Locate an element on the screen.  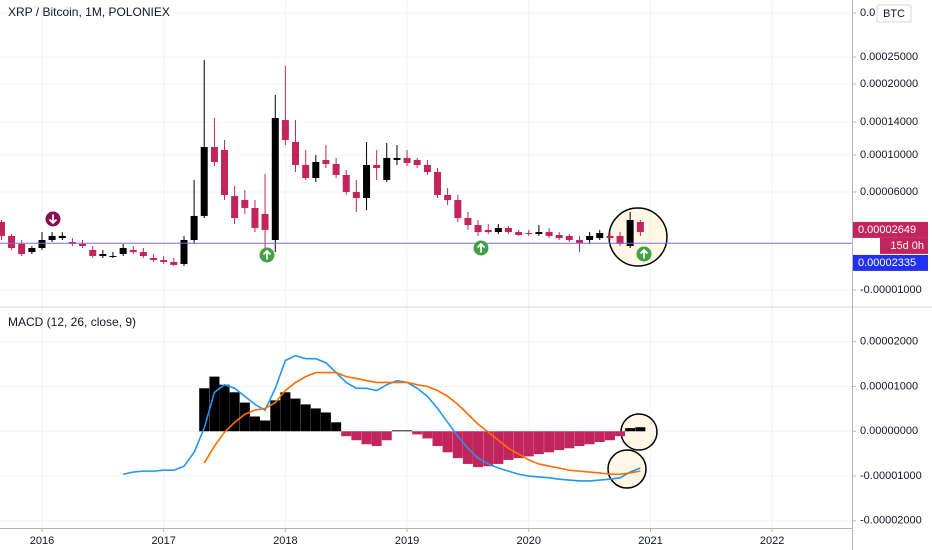
y-tick-label: 0.00025000 is located at coordinates (889, 57).